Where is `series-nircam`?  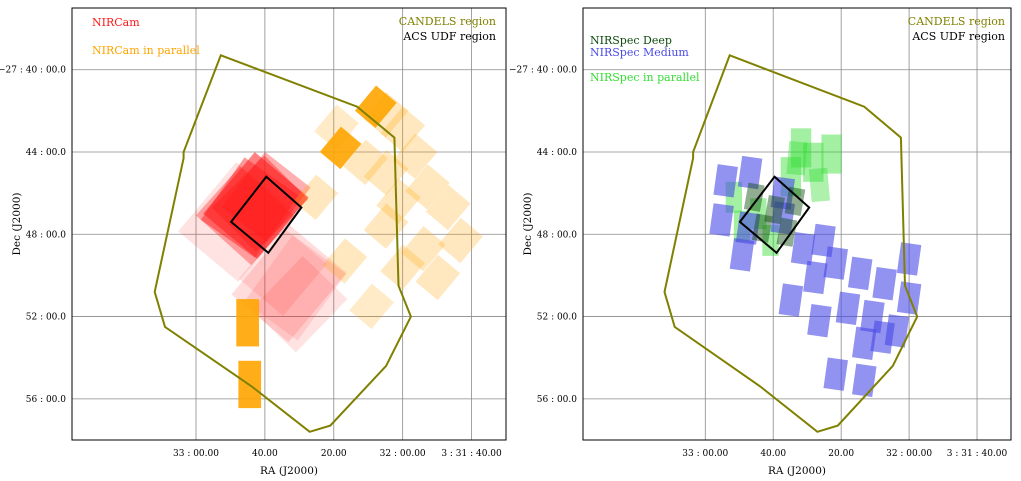
series-nircam is located at coordinates (263, 252).